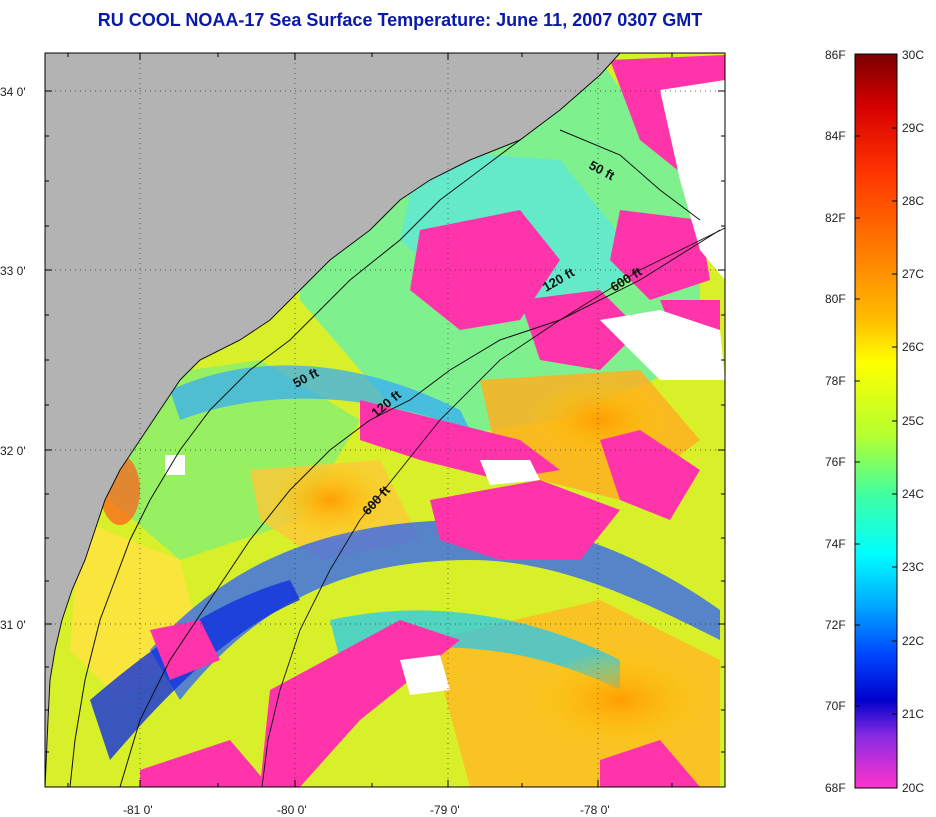 The width and height of the screenshot is (936, 817). I want to click on colorbar-c-label: 27C, so click(913, 274).